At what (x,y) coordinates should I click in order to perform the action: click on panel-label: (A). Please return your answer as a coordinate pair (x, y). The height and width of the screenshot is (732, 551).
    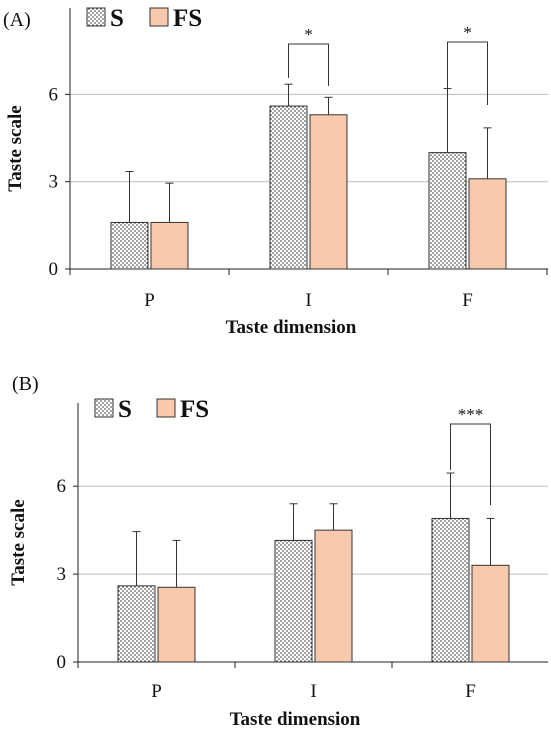
    Looking at the image, I should click on (17, 20).